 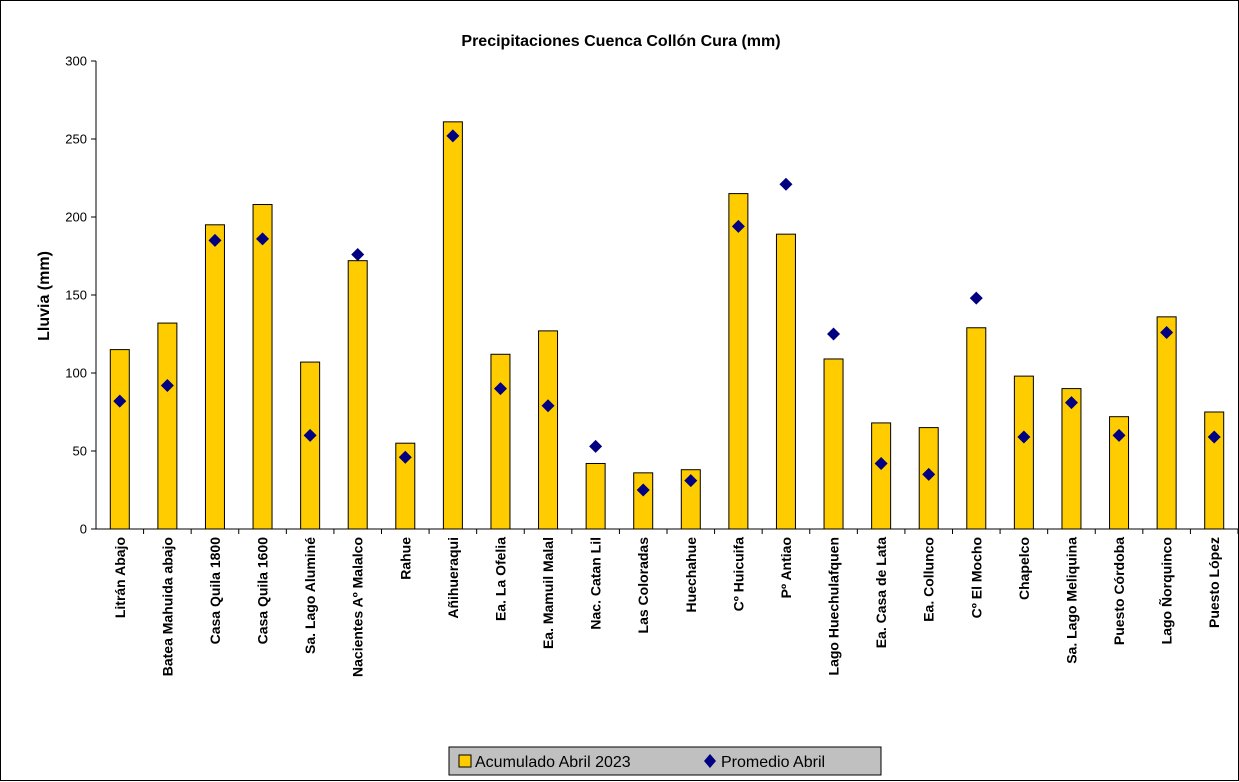 I want to click on x-tick-label-18: Cº El Mocho, so click(x=976, y=577).